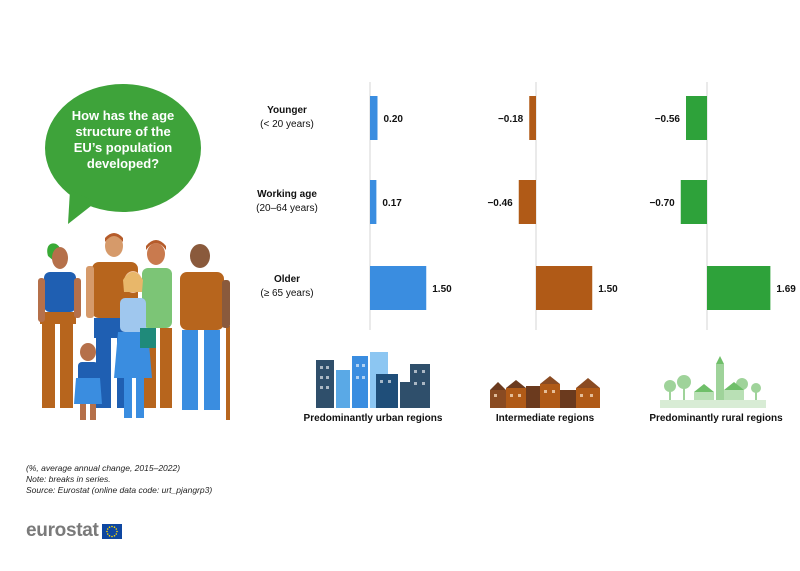 Image resolution: width=800 pixels, height=571 pixels. I want to click on category-label-older: Older (≥ 65 years), so click(287, 286).